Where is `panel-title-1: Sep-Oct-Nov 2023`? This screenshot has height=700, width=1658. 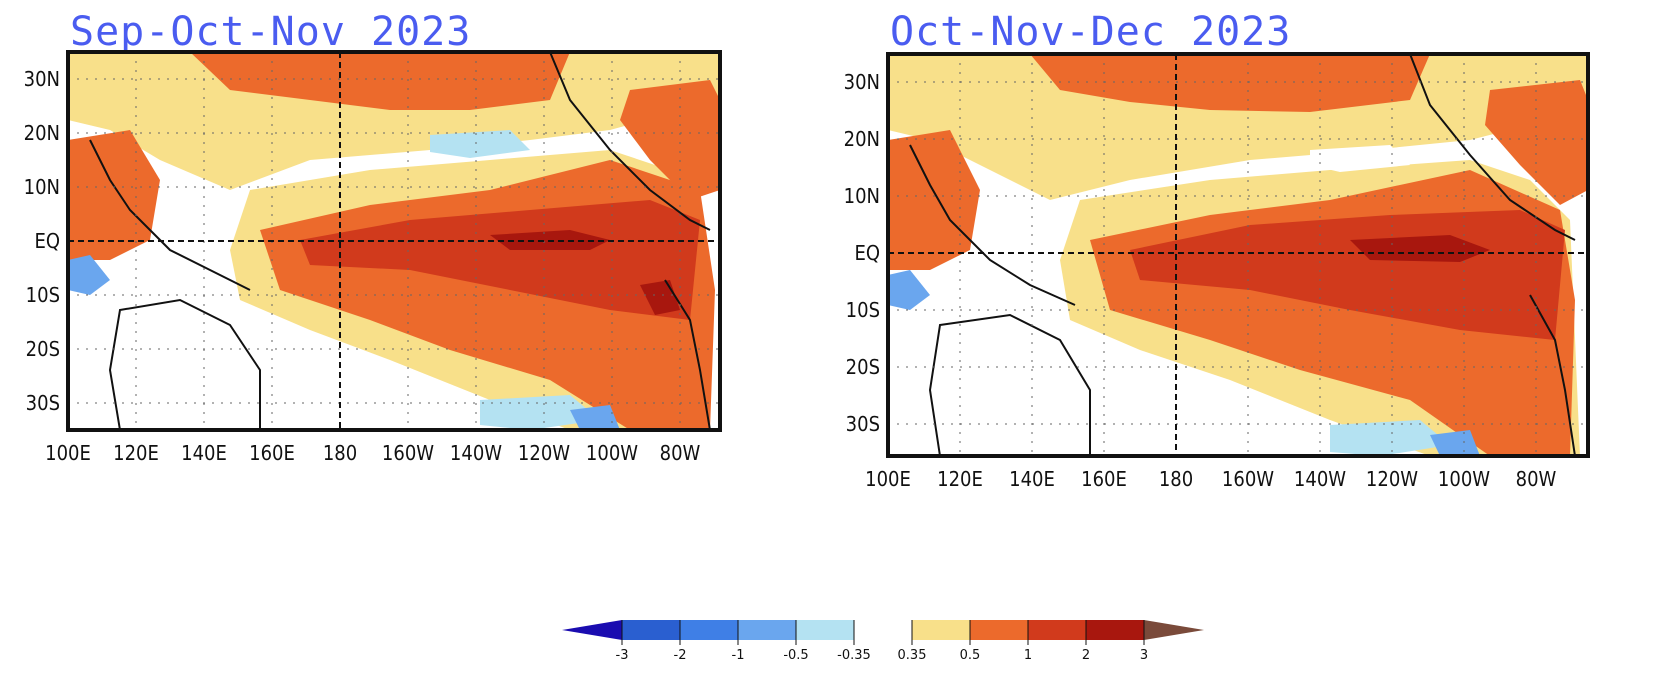
panel-title-1: Sep-Oct-Nov 2023 is located at coordinates (271, 32).